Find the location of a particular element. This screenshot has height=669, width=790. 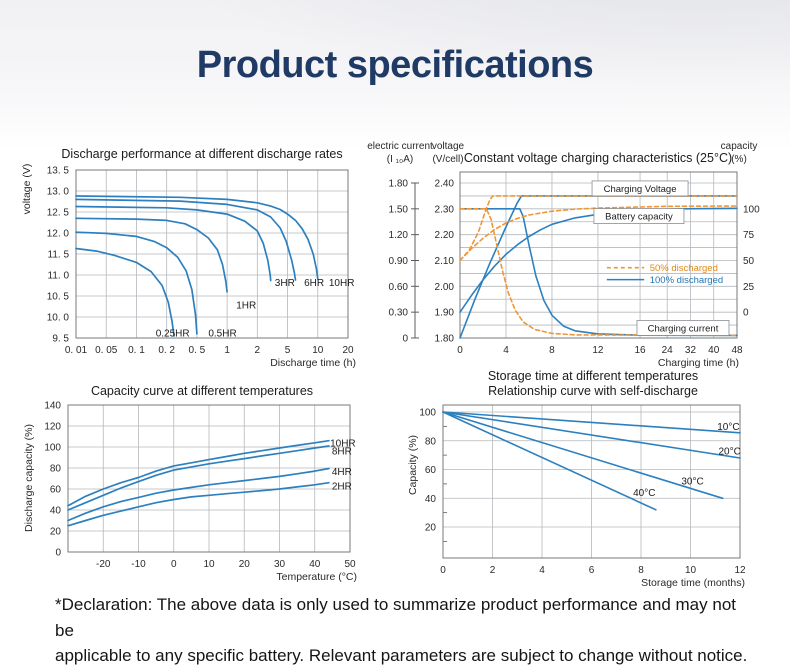

tick-label: 13. 0 is located at coordinates (58, 192).